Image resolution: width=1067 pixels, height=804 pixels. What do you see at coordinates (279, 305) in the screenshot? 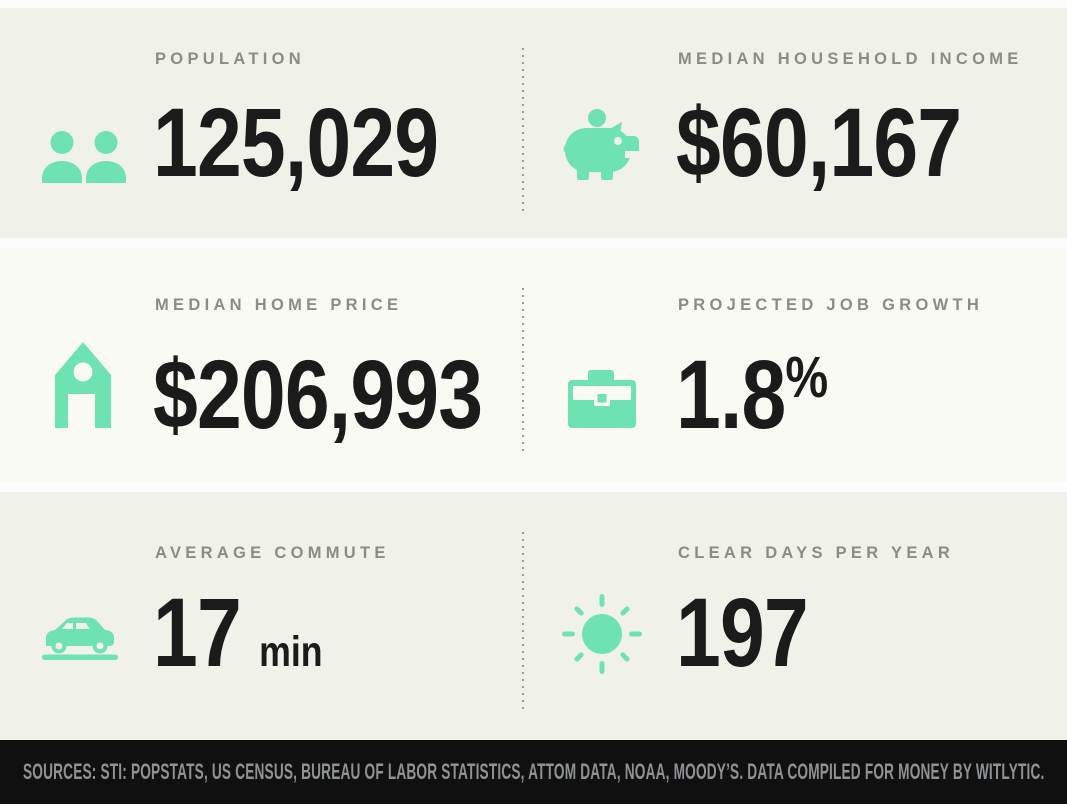
I see `home-price-label: MEDIAN HOME PRICE` at bounding box center [279, 305].